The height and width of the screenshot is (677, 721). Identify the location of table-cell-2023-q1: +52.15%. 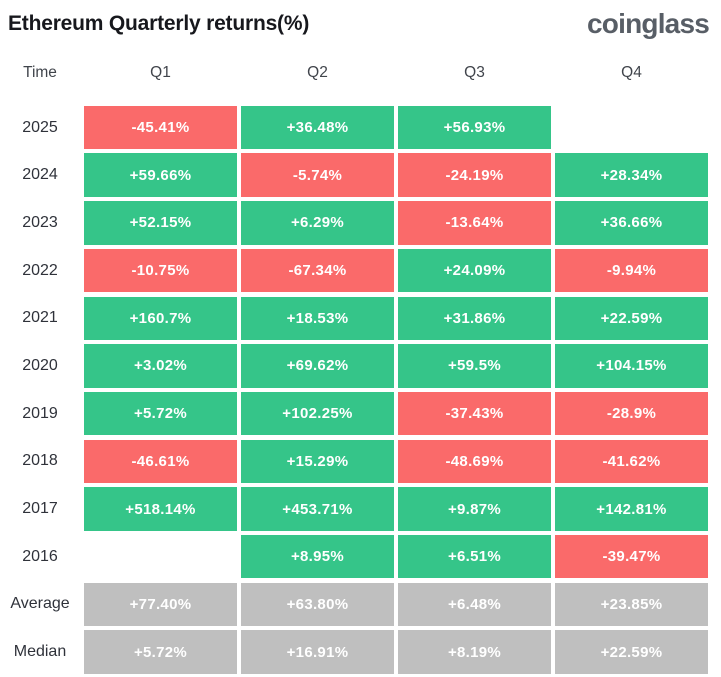
(160, 223).